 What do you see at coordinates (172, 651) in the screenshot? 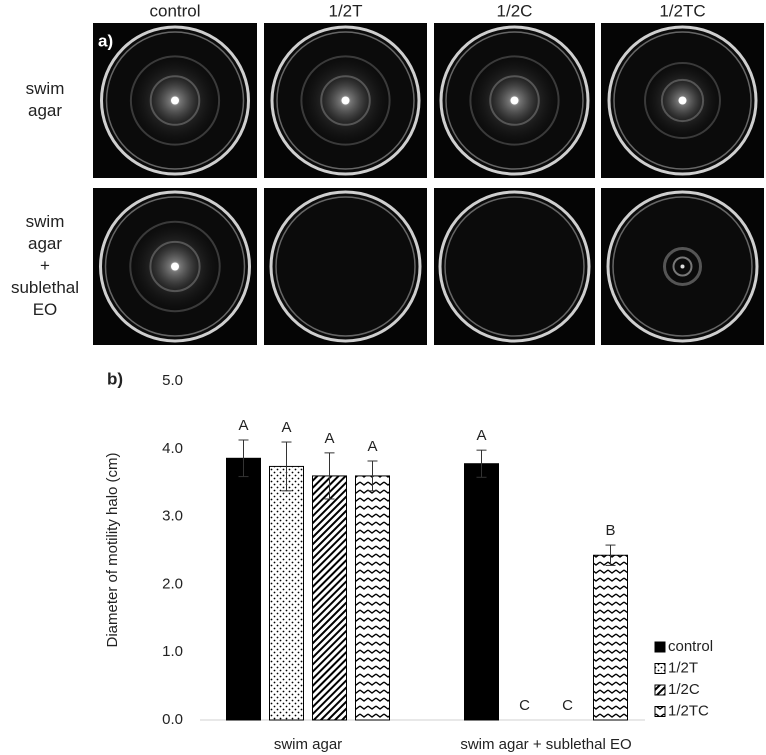
I see `y-tick-label: 1.0` at bounding box center [172, 651].